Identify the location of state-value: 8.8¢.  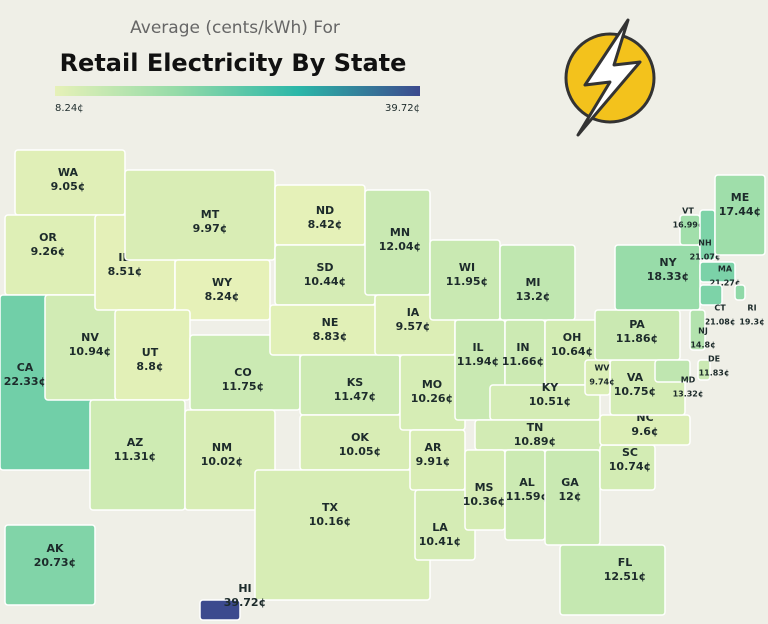
(149, 366).